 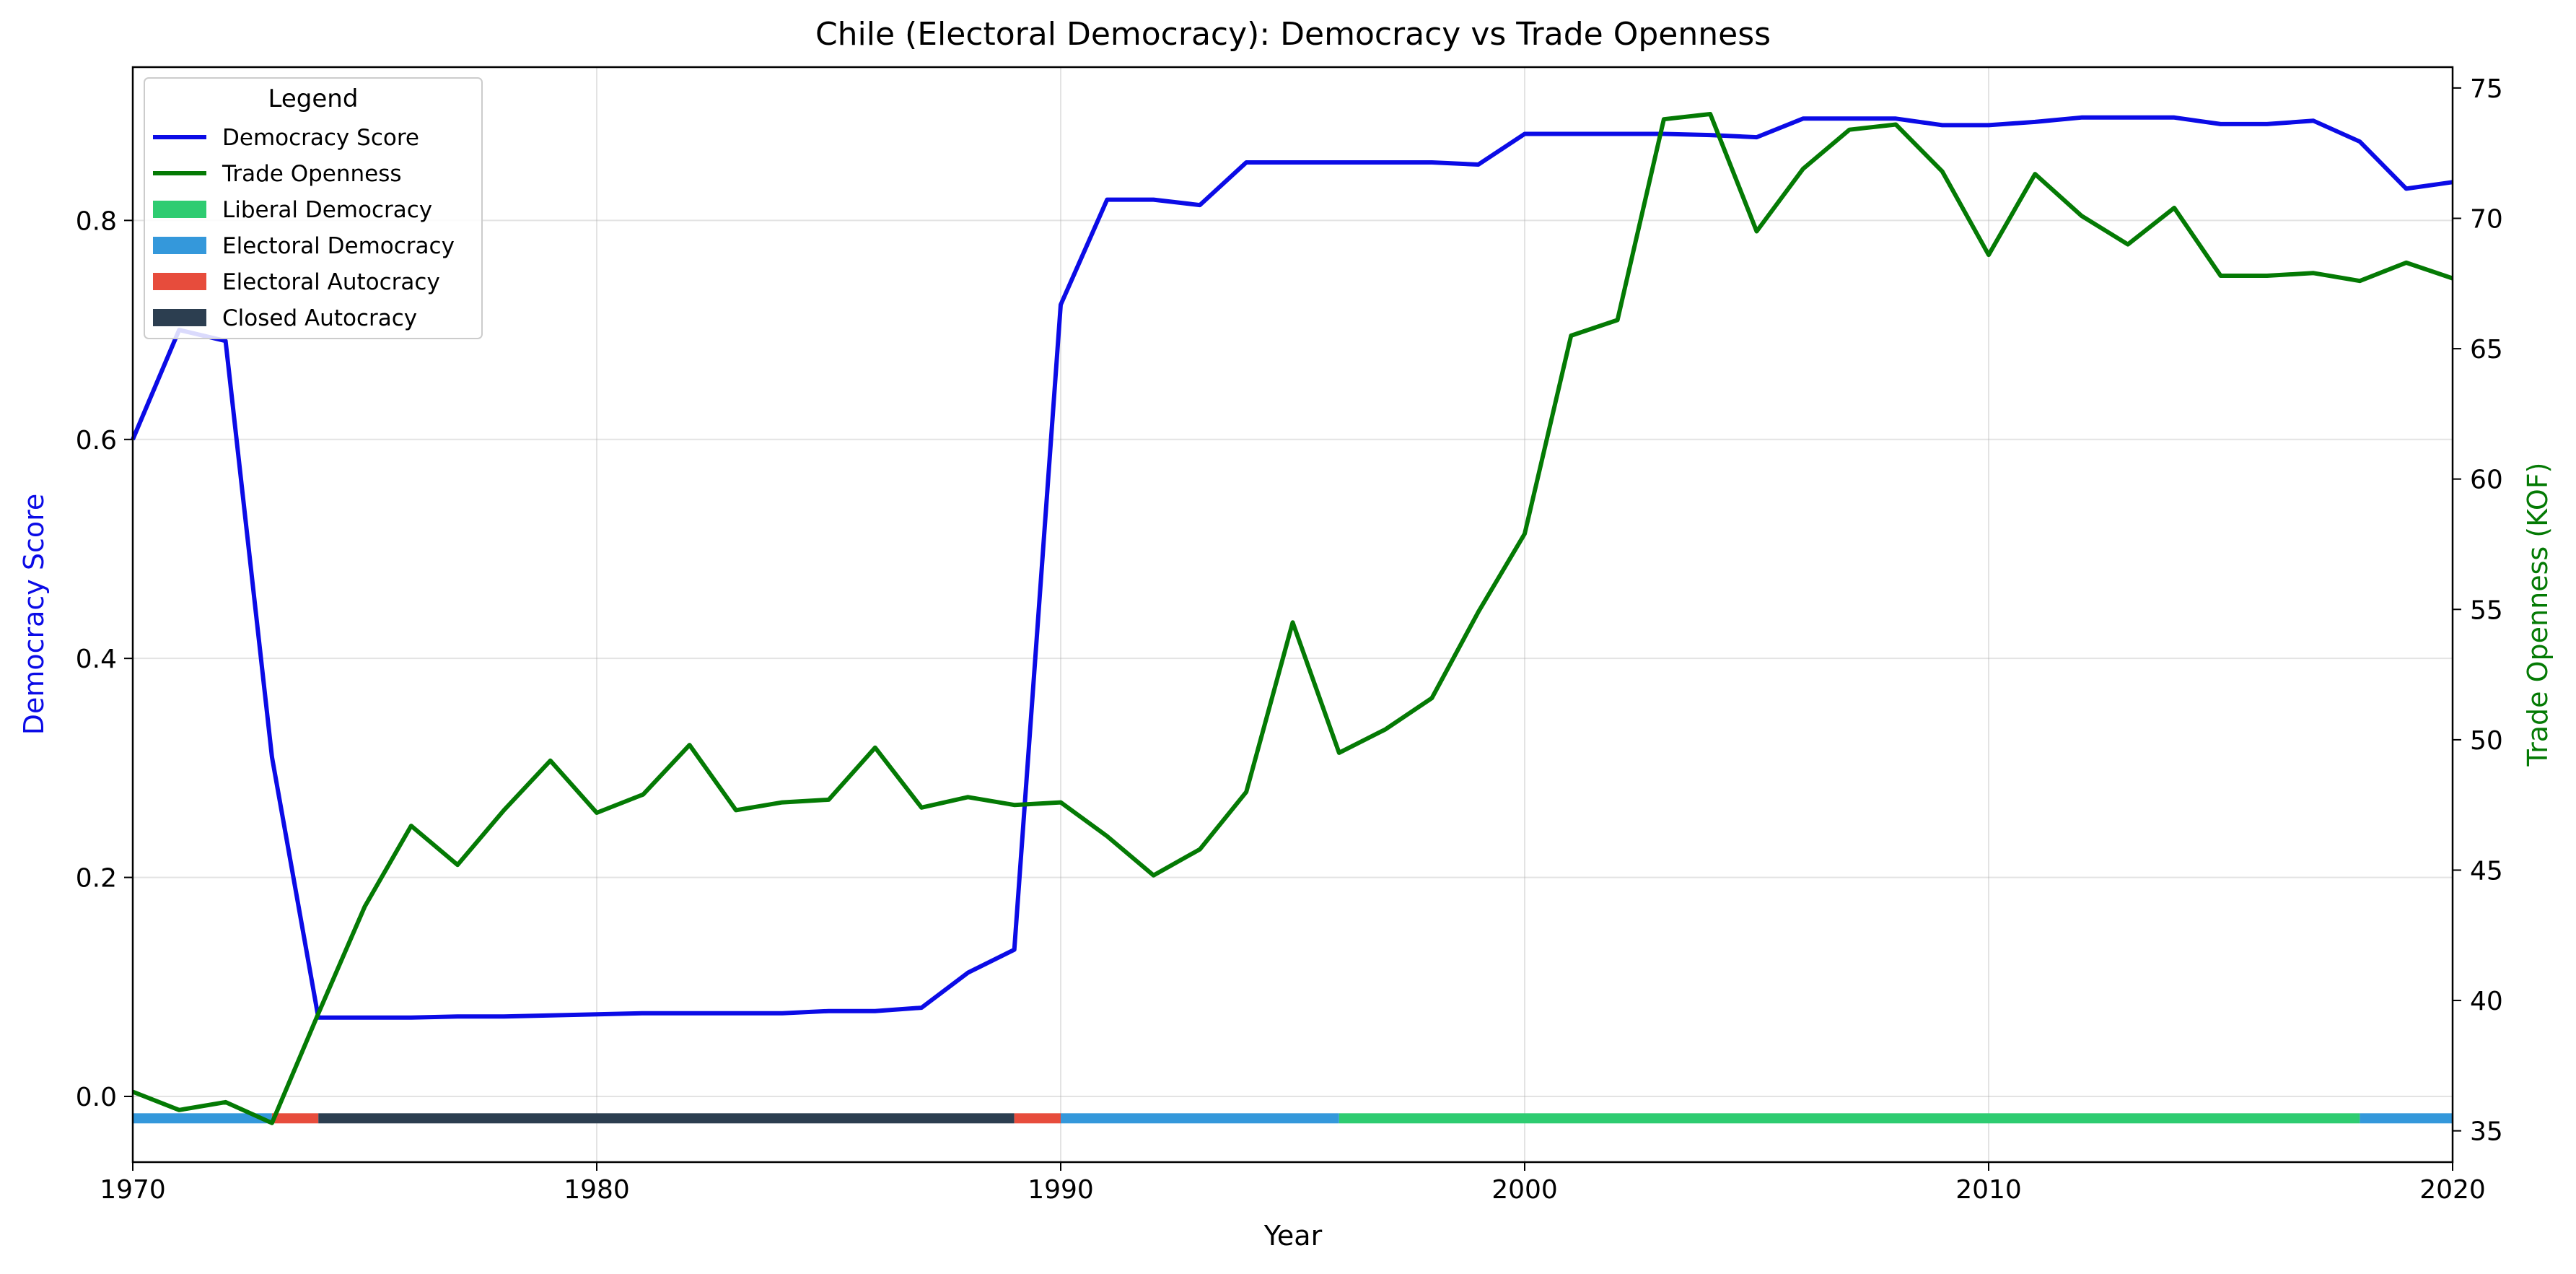 What do you see at coordinates (1061, 1190) in the screenshot?
I see `x-tick-label: 1990` at bounding box center [1061, 1190].